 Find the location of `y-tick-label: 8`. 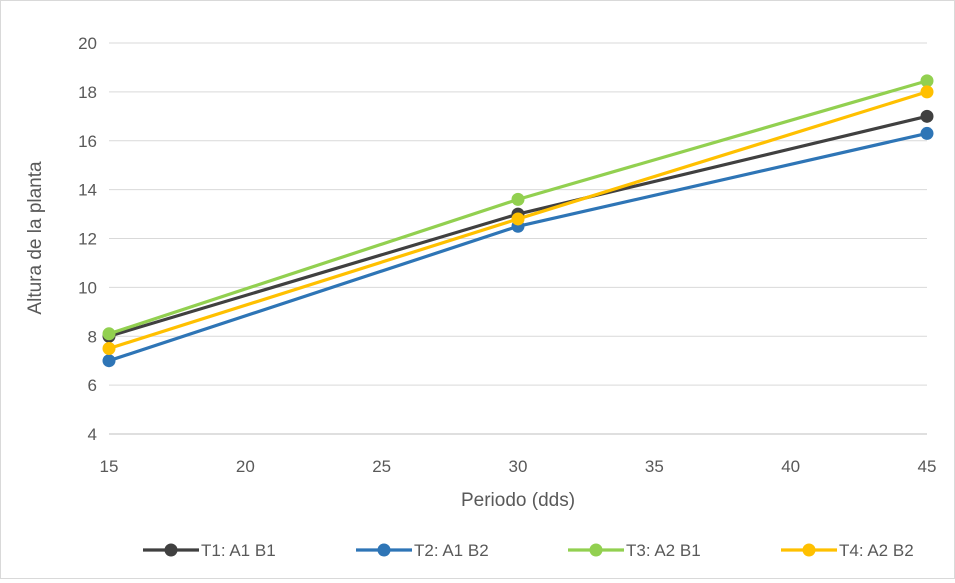

y-tick-label: 8 is located at coordinates (92, 336).